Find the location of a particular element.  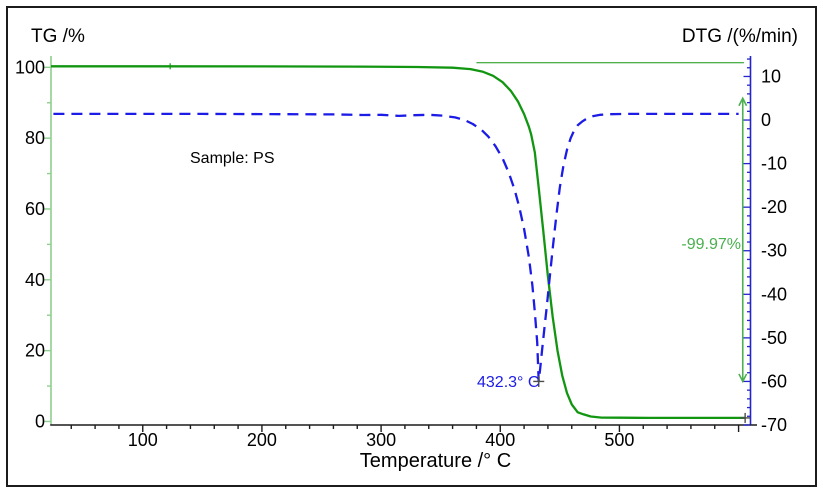

dtg-tick-label: 0 is located at coordinates (766, 120).